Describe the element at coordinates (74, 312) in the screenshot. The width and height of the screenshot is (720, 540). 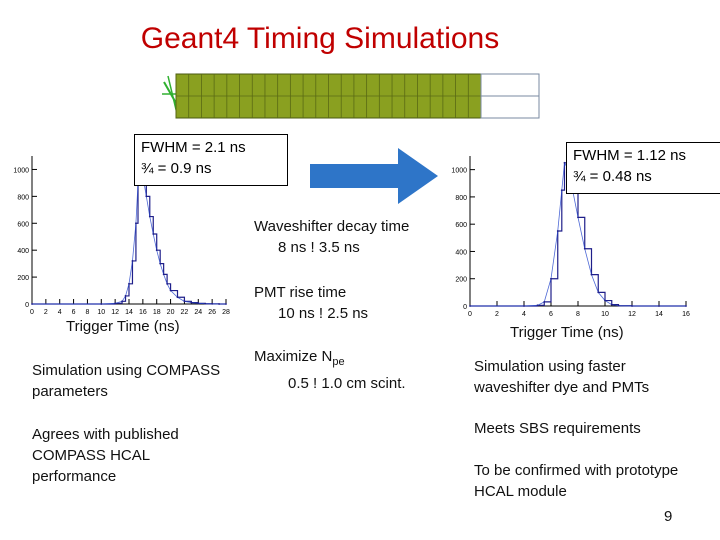
I see `left-hist-x-tick-label: 6` at that location.